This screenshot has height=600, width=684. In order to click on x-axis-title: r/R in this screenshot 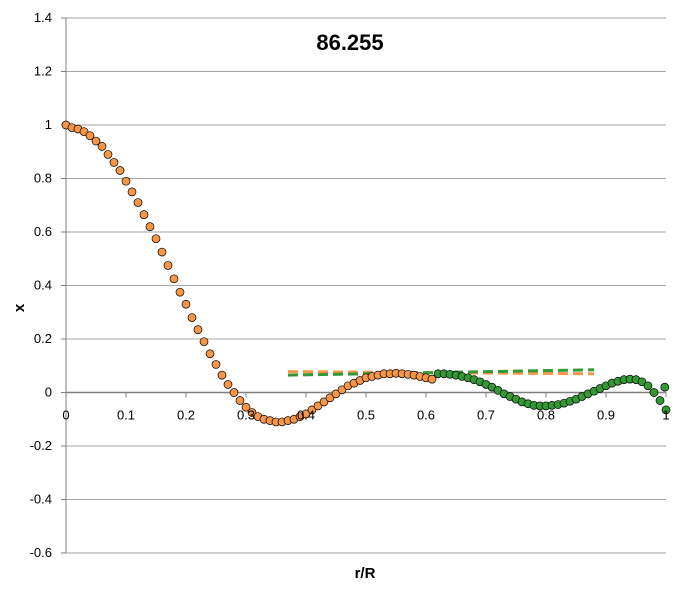, I will do `click(365, 573)`.